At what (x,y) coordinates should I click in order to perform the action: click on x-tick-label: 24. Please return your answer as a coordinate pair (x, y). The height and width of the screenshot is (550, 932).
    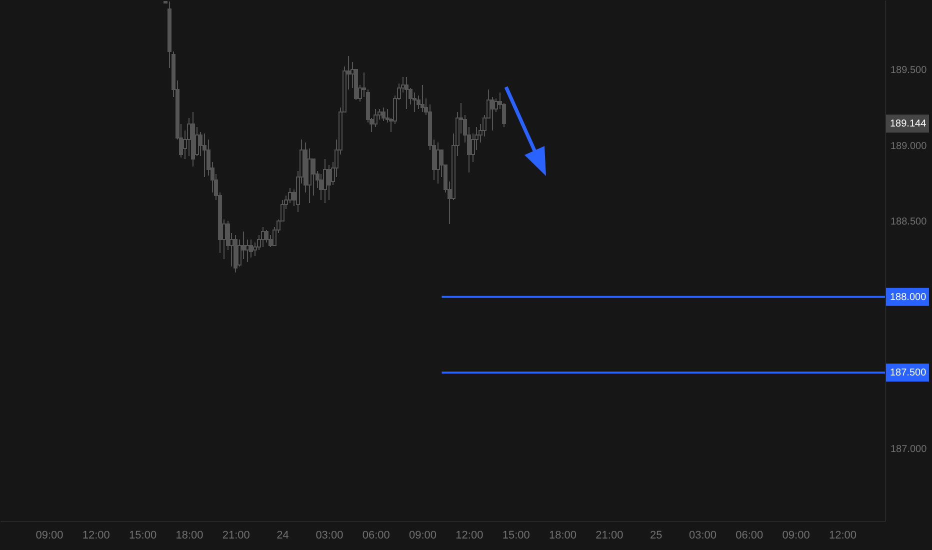
    Looking at the image, I should click on (282, 536).